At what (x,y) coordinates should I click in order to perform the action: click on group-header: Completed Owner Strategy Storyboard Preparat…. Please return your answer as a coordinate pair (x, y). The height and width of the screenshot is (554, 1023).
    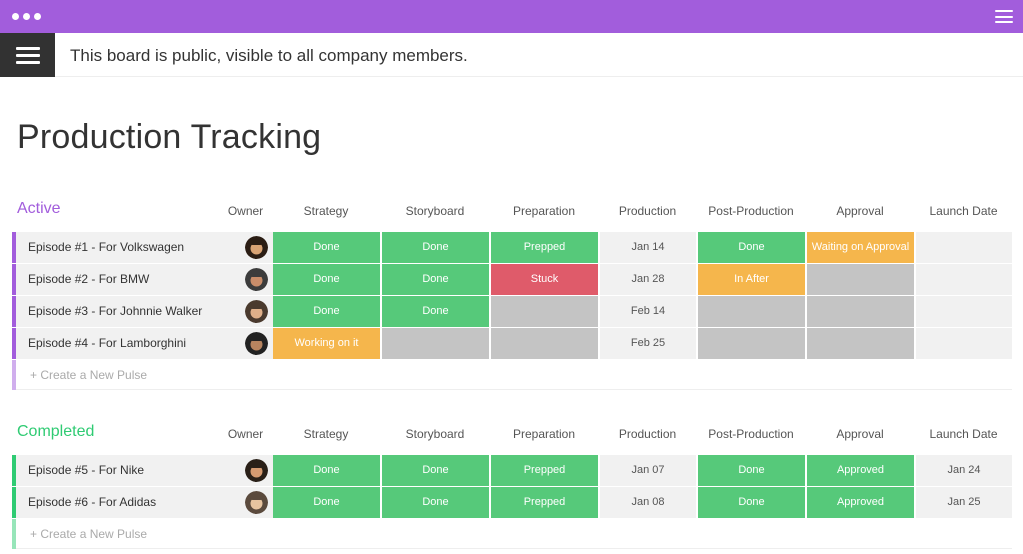
    Looking at the image, I should click on (511, 434).